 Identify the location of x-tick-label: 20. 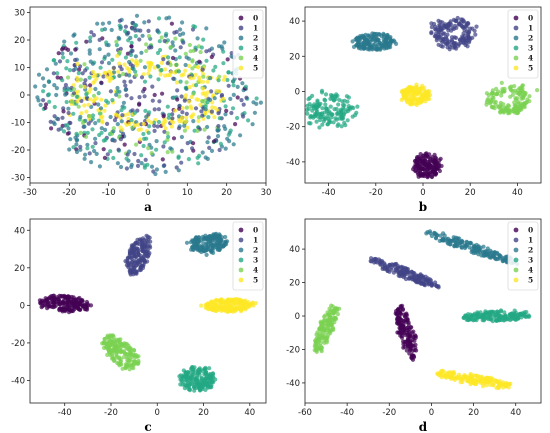
(203, 413).